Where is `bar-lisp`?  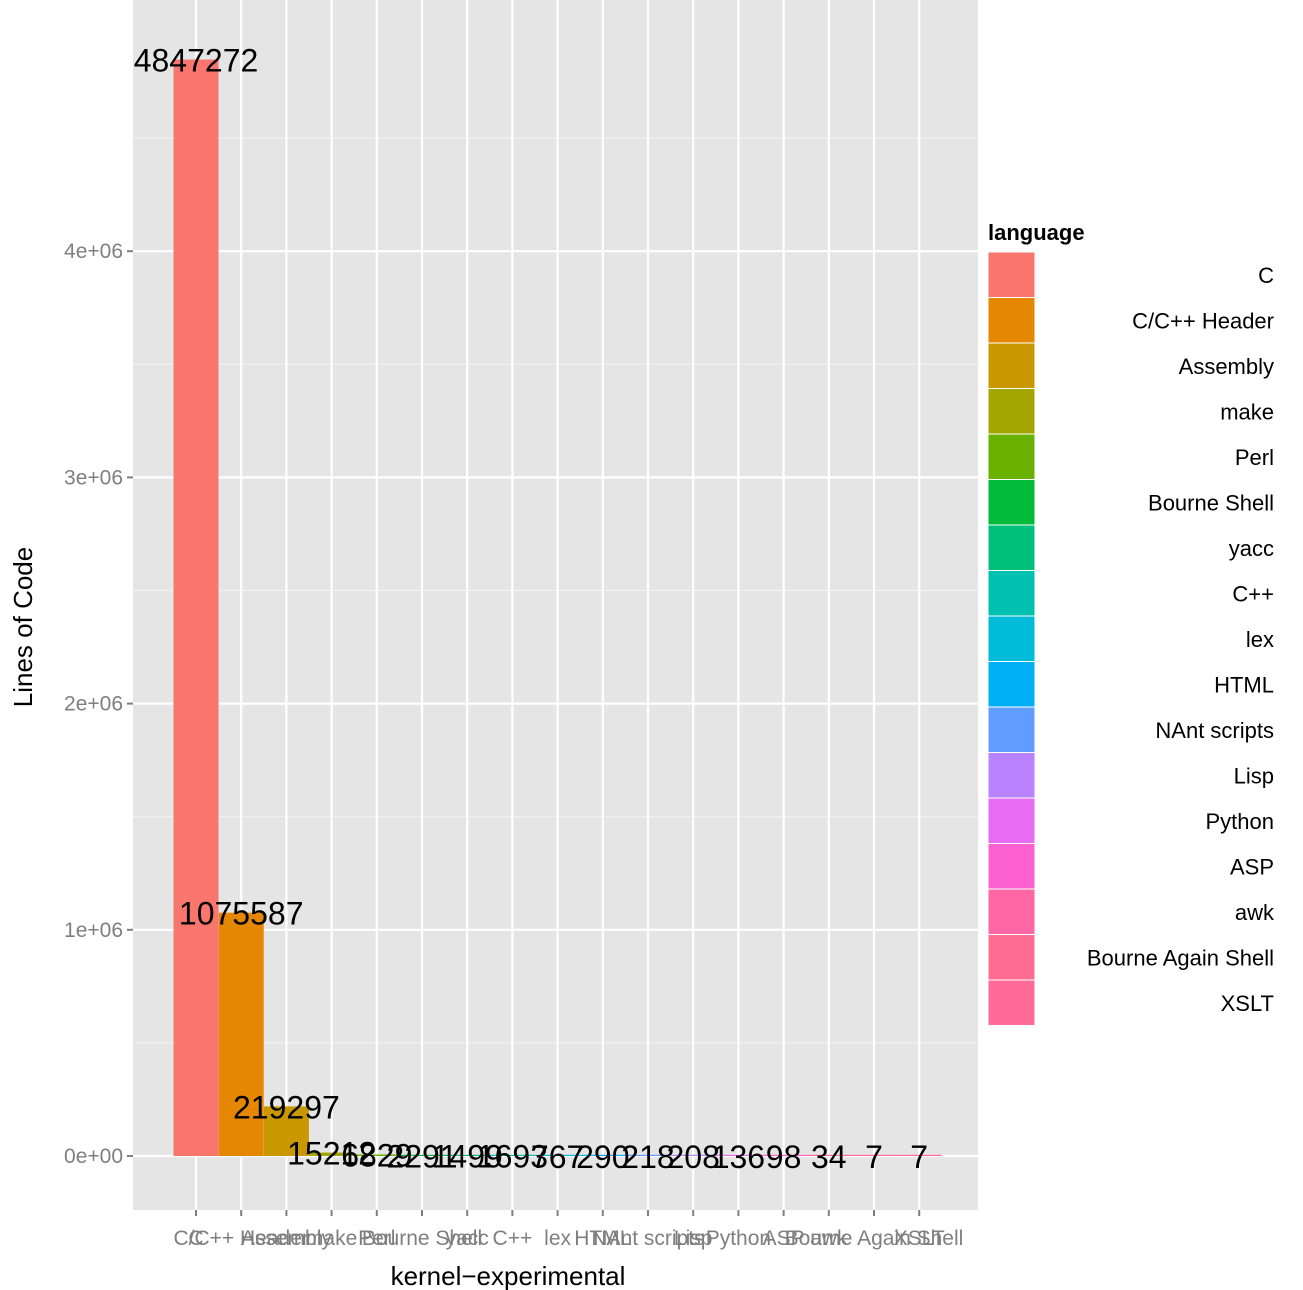 bar-lisp is located at coordinates (693, 1155).